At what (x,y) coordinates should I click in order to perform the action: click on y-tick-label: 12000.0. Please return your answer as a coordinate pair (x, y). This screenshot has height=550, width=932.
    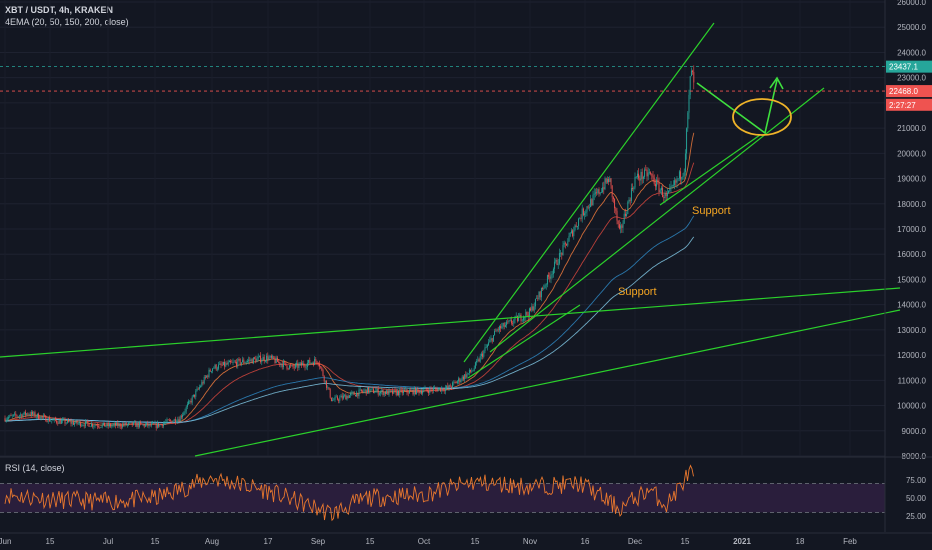
    Looking at the image, I should click on (911, 355).